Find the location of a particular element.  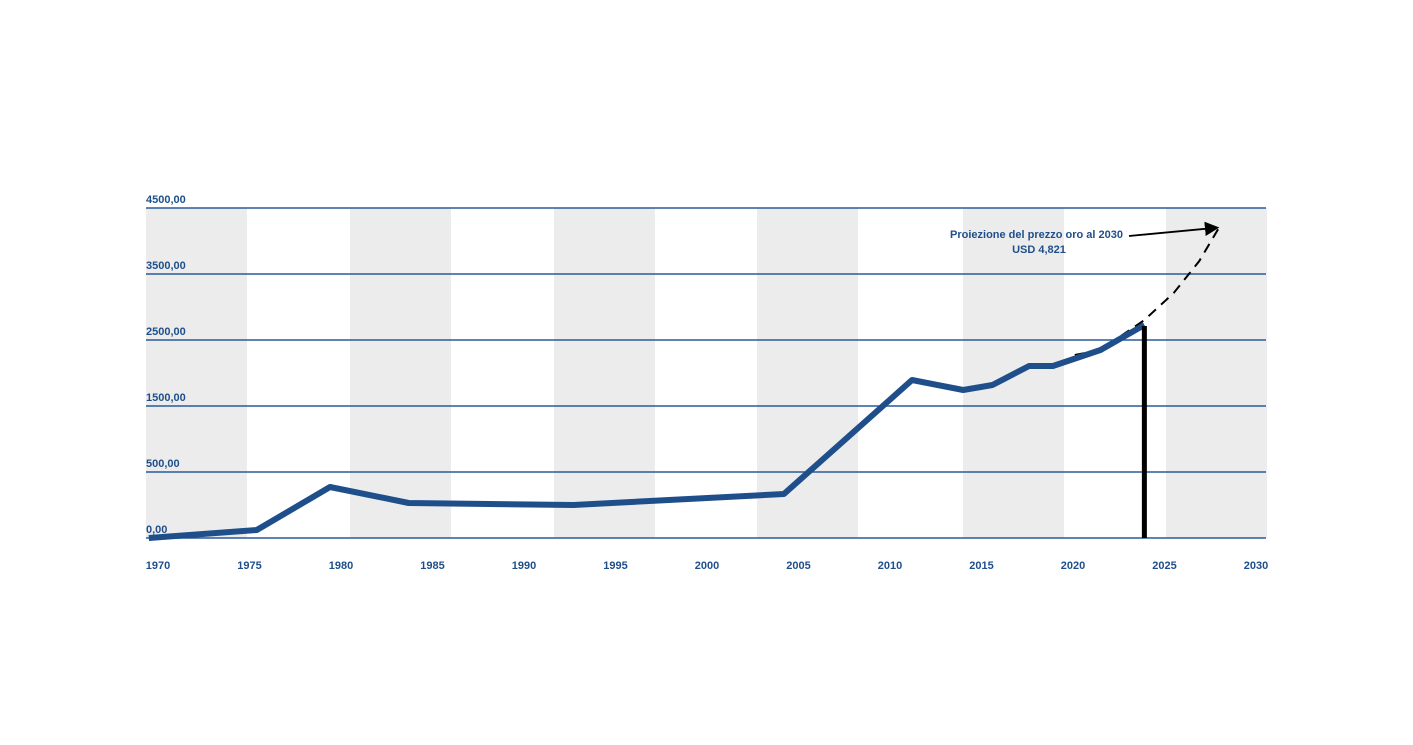

y-tick-label: 500,00 is located at coordinates (163, 464).